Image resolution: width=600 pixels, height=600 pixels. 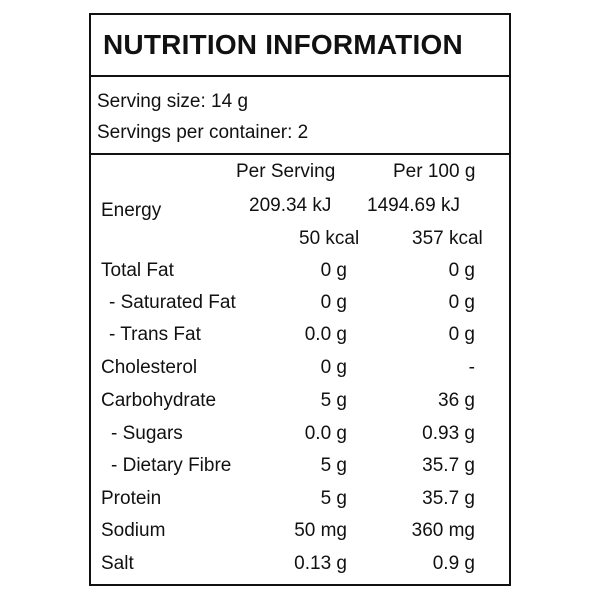 What do you see at coordinates (173, 101) in the screenshot?
I see `serving-size: Serving size: 14 g` at bounding box center [173, 101].